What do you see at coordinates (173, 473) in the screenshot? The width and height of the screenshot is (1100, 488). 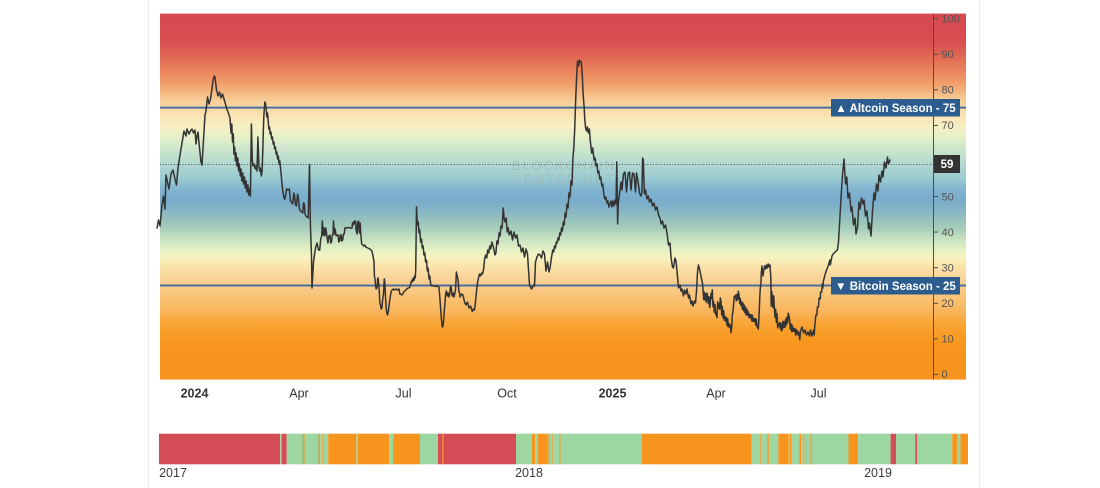 I see `svg-text: 2017` at bounding box center [173, 473].